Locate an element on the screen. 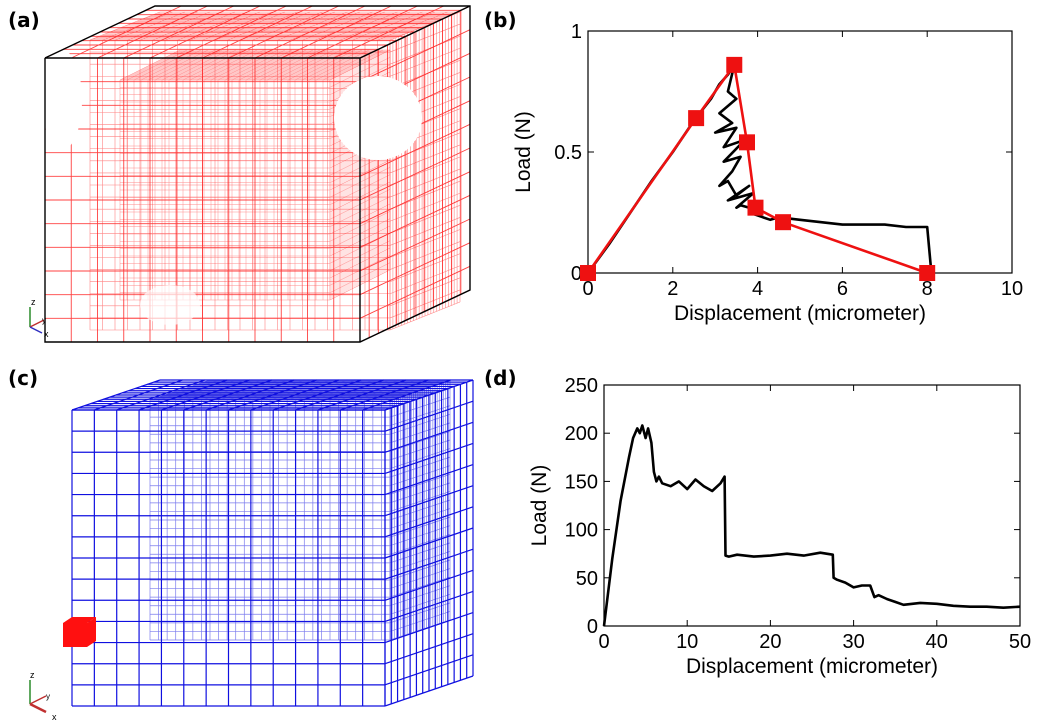 The image size is (1038, 727). y-tick-label: 50 is located at coordinates (587, 579).